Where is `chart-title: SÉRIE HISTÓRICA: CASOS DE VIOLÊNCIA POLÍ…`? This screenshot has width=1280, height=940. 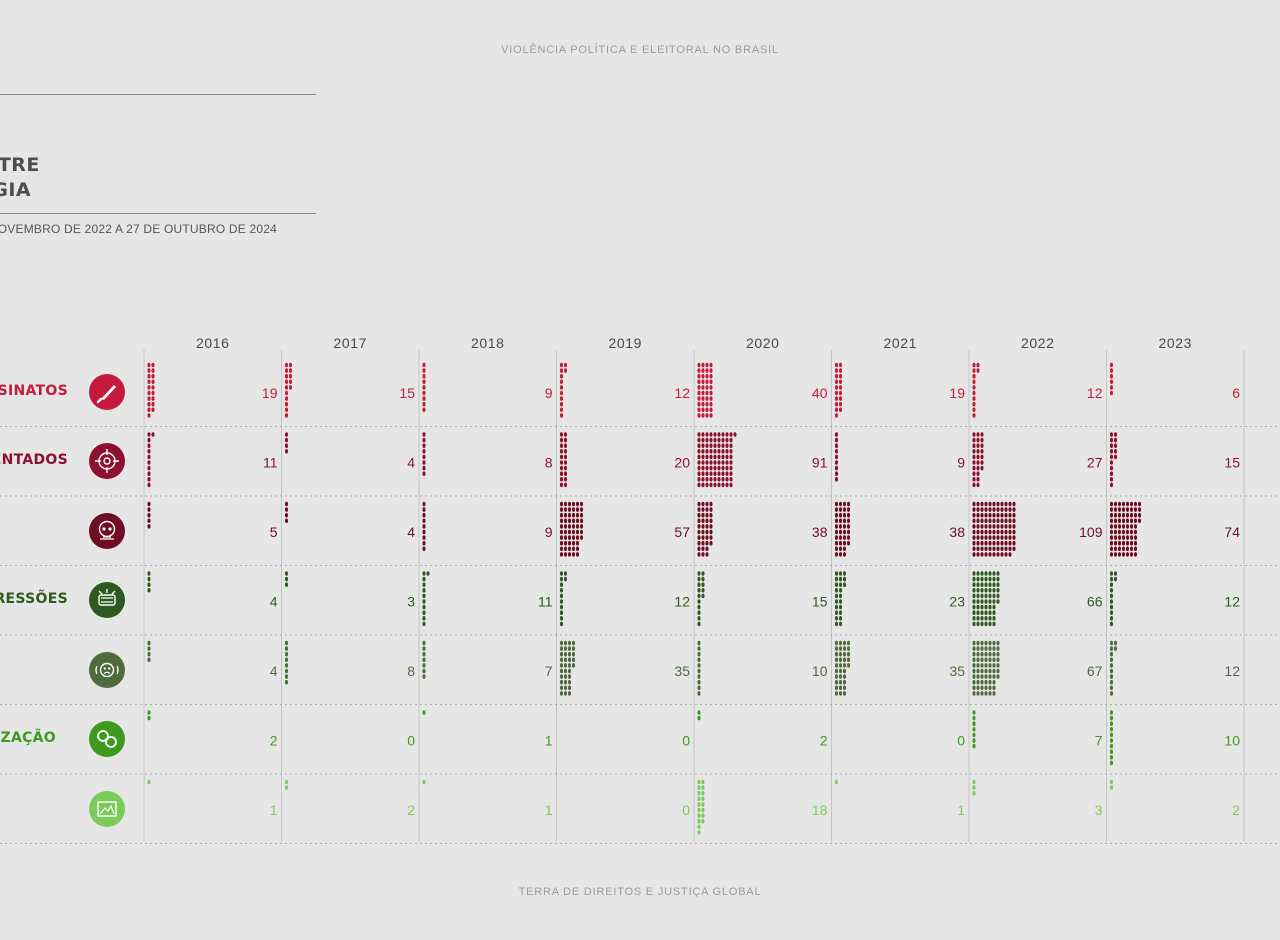 chart-title: SÉRIE HISTÓRICA: CASOS DE VIOLÊNCIA POLÍ… is located at coordinates (20, 177).